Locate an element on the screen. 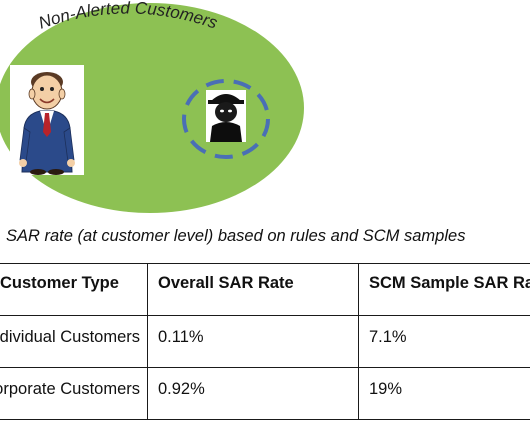 This screenshot has height=442, width=530. suspicious-highlight-ring is located at coordinates (226, 119).